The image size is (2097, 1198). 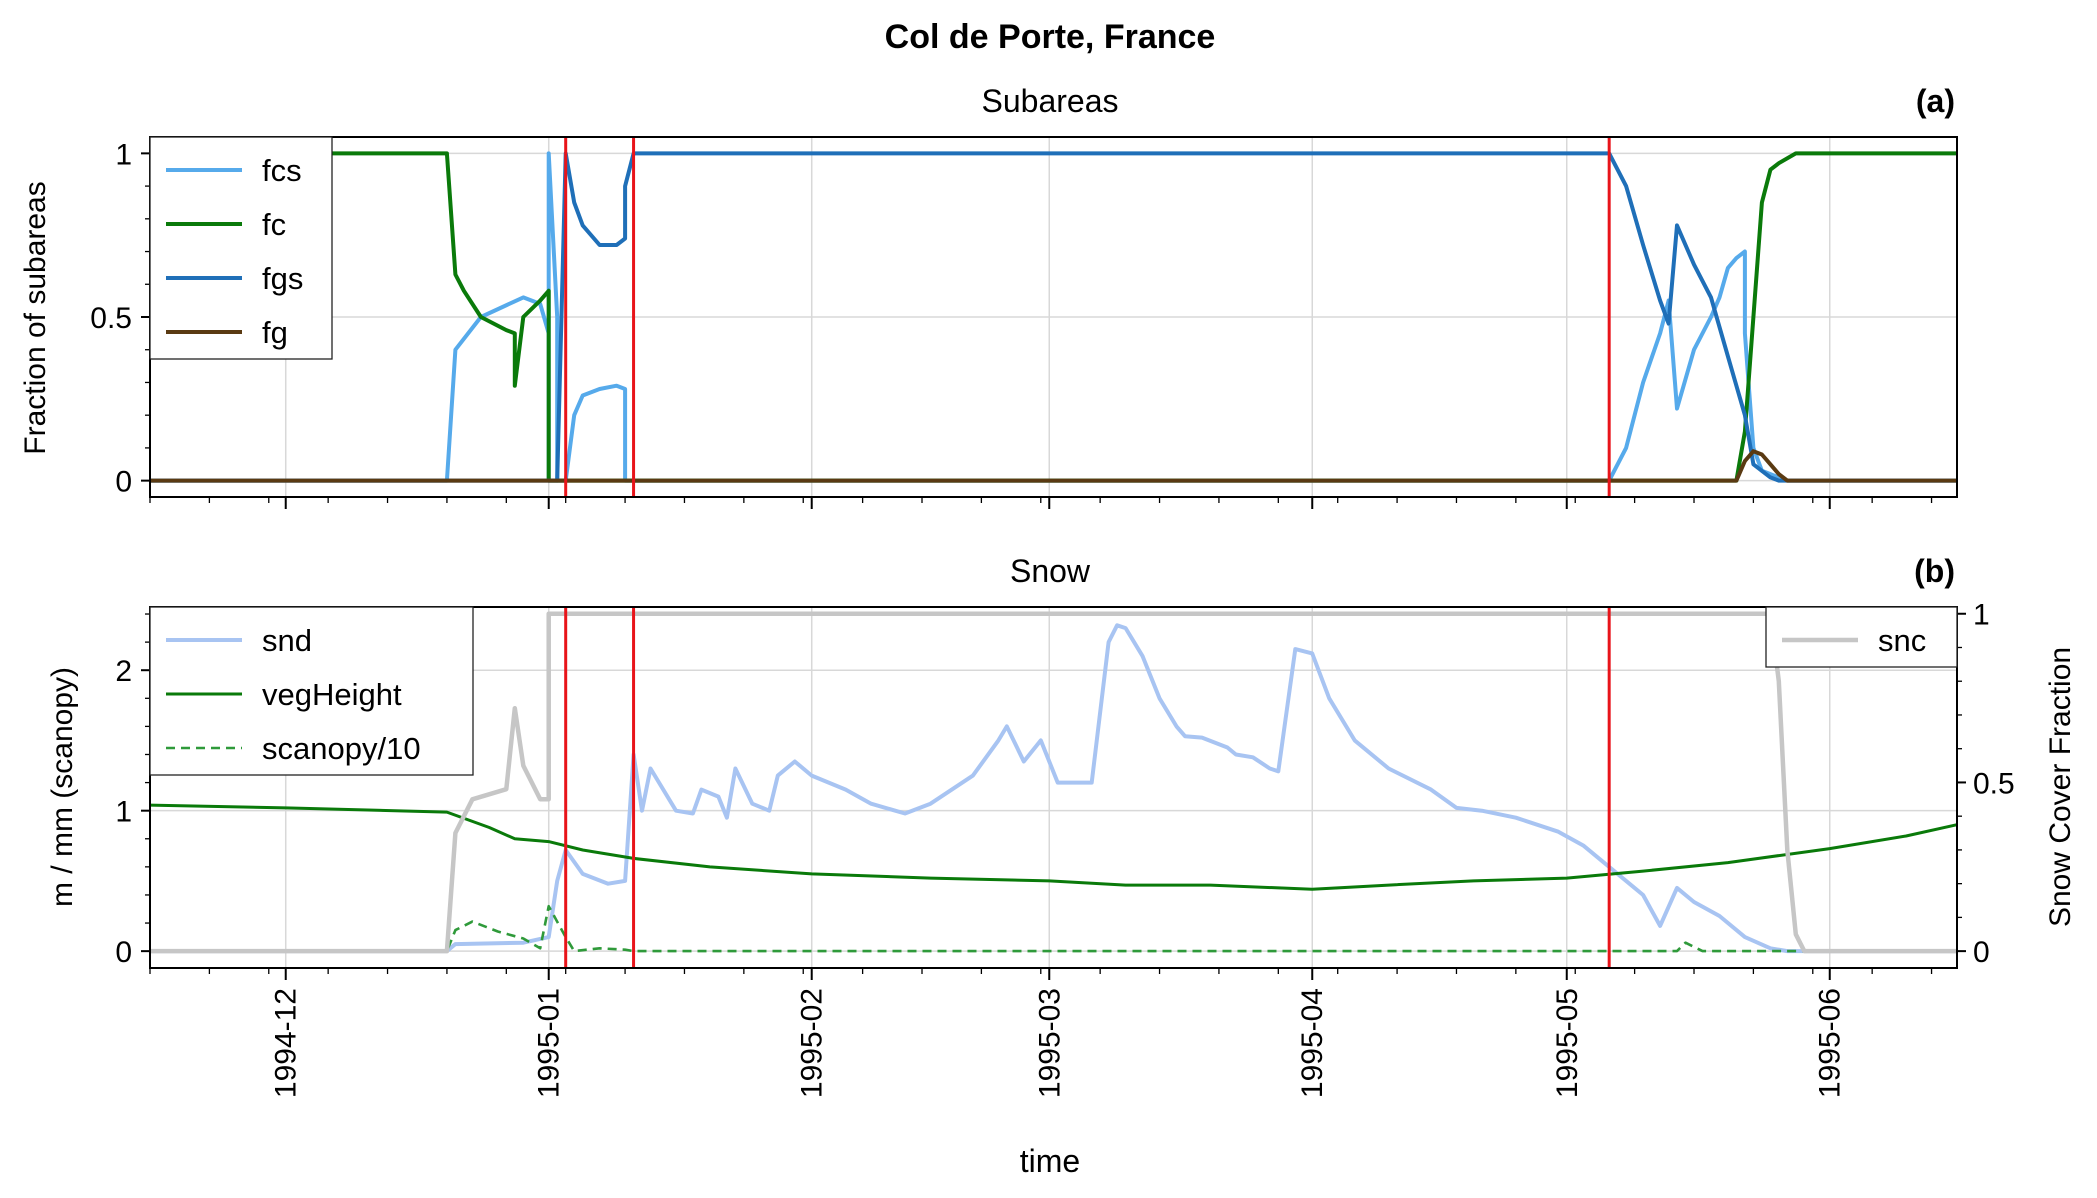 I want to click on panel-b-ylabel: m / mm (scanopy), so click(x=62, y=787).